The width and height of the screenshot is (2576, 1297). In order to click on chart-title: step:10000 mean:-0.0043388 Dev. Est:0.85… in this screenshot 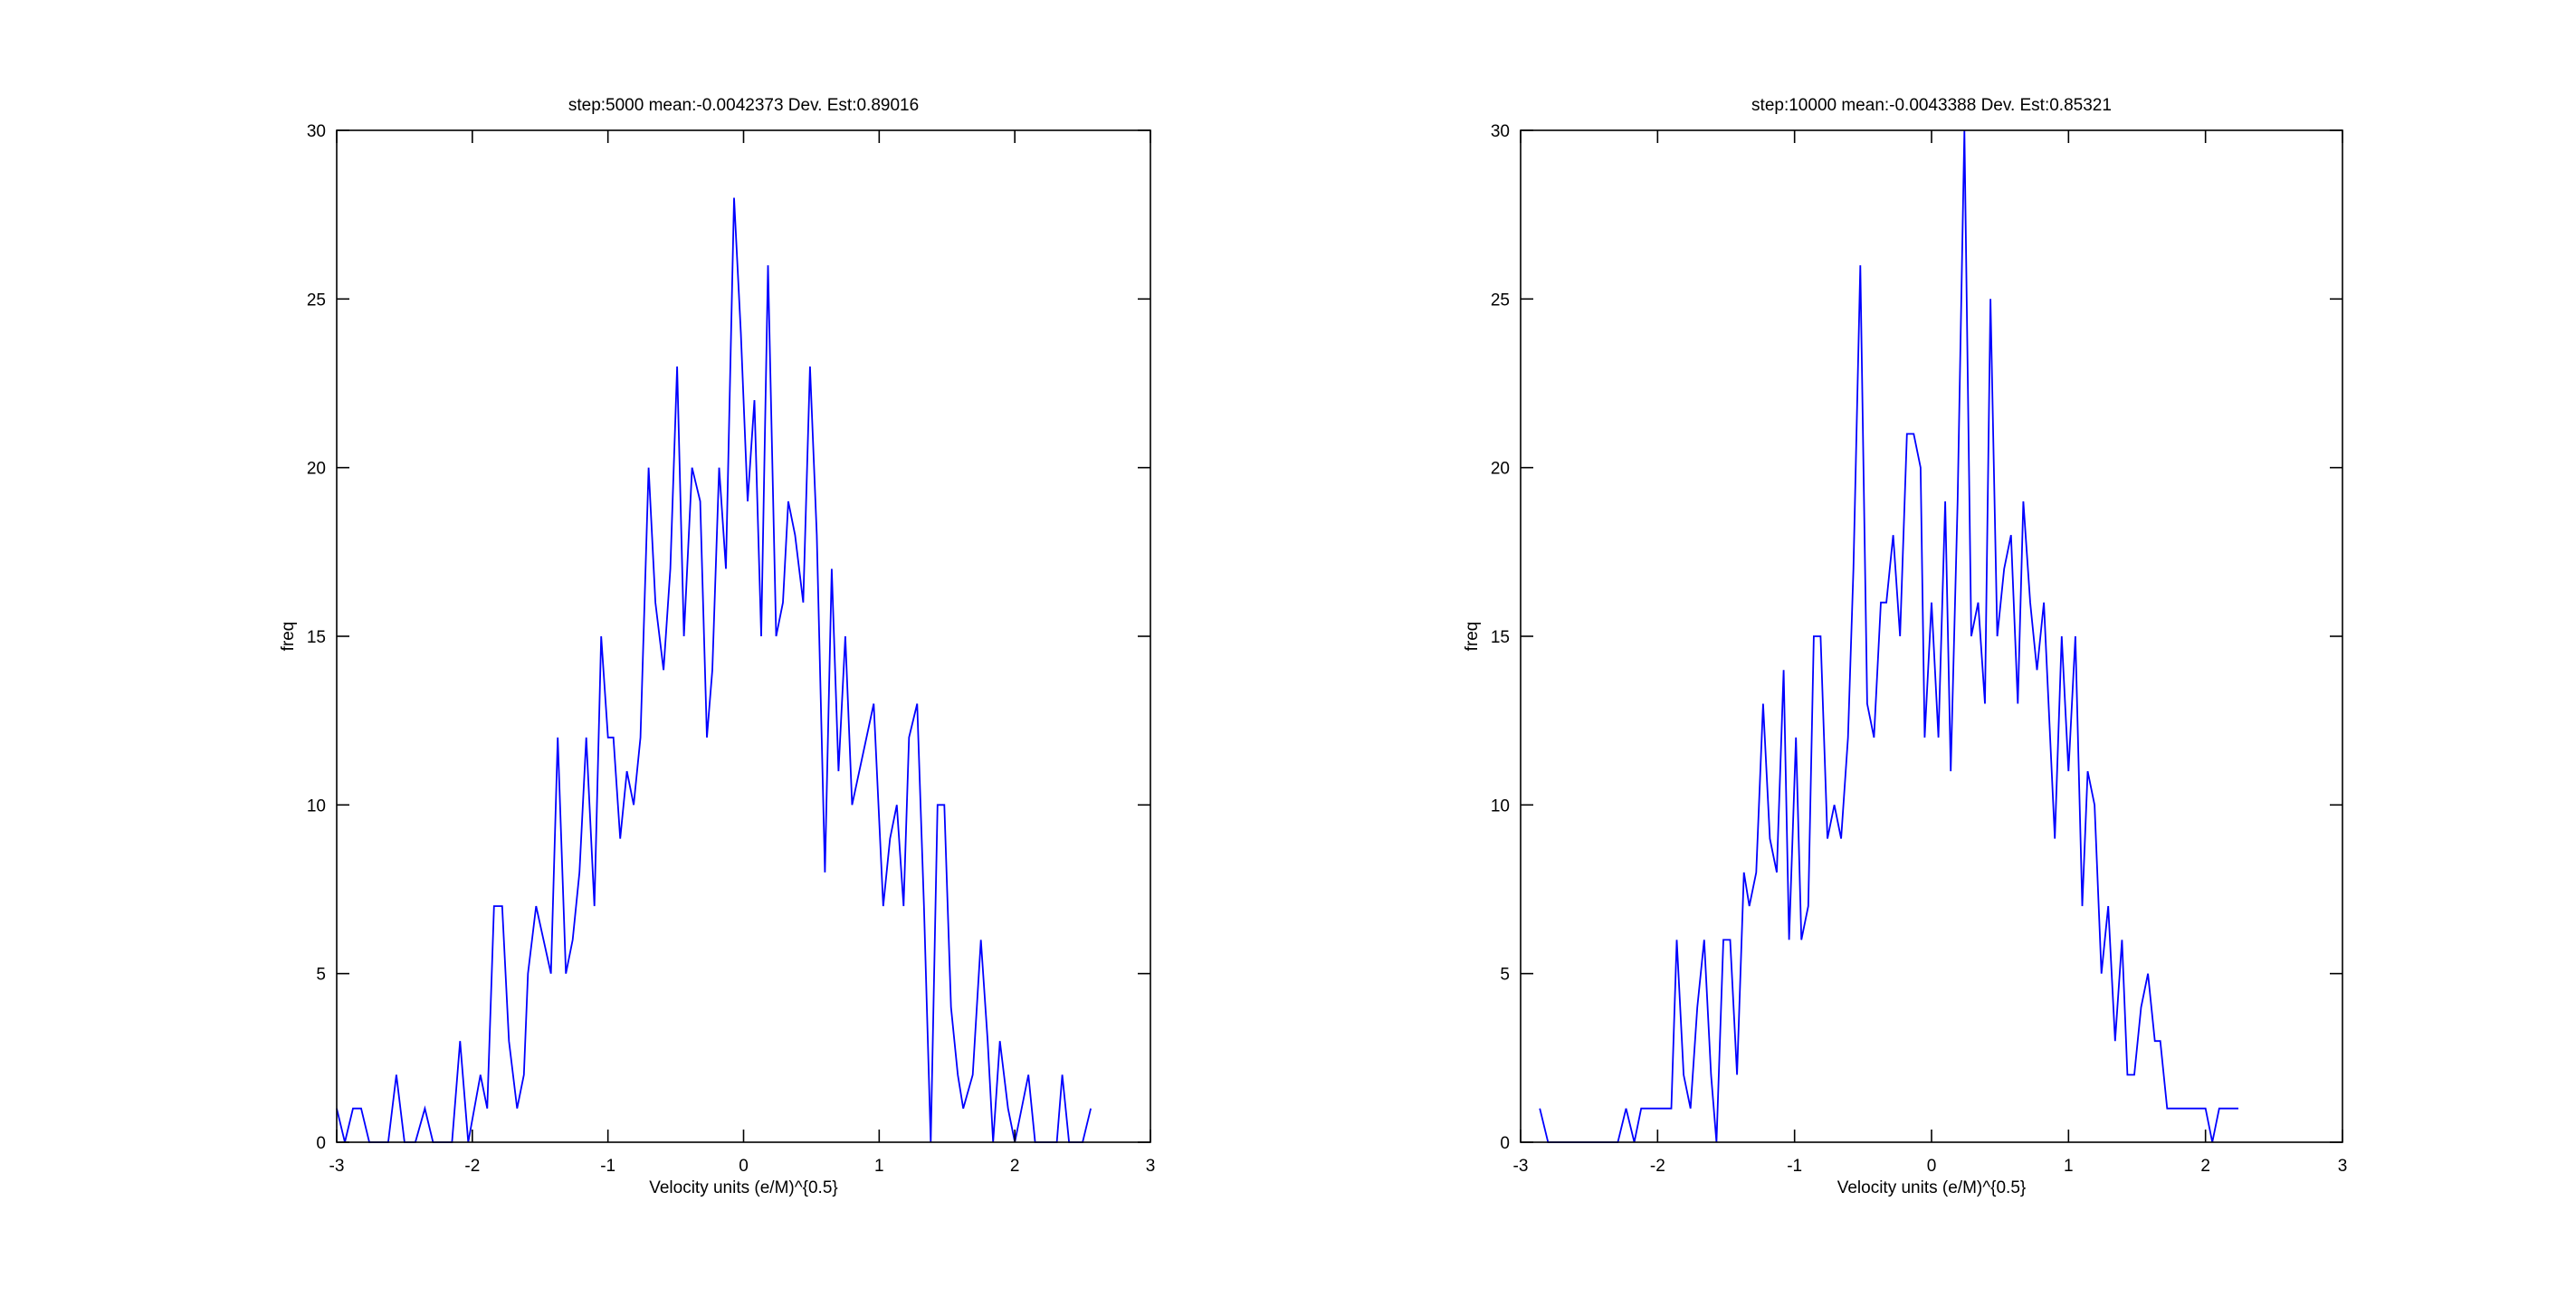, I will do `click(1932, 105)`.